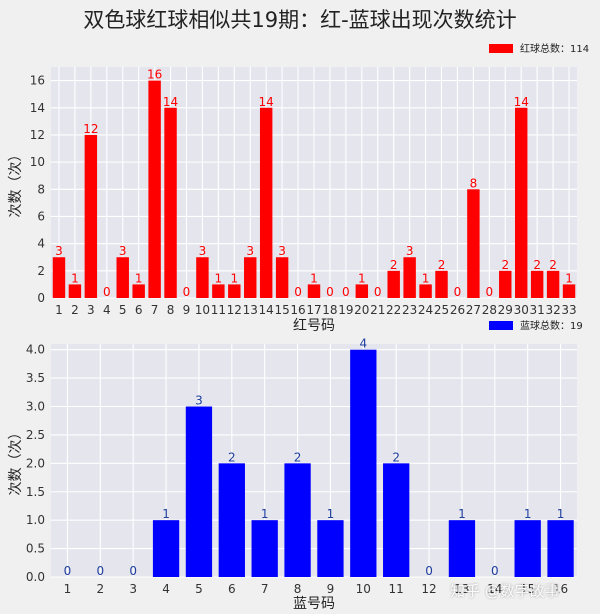 The image size is (600, 614). What do you see at coordinates (363, 344) in the screenshot?
I see `data-label: 4` at bounding box center [363, 344].